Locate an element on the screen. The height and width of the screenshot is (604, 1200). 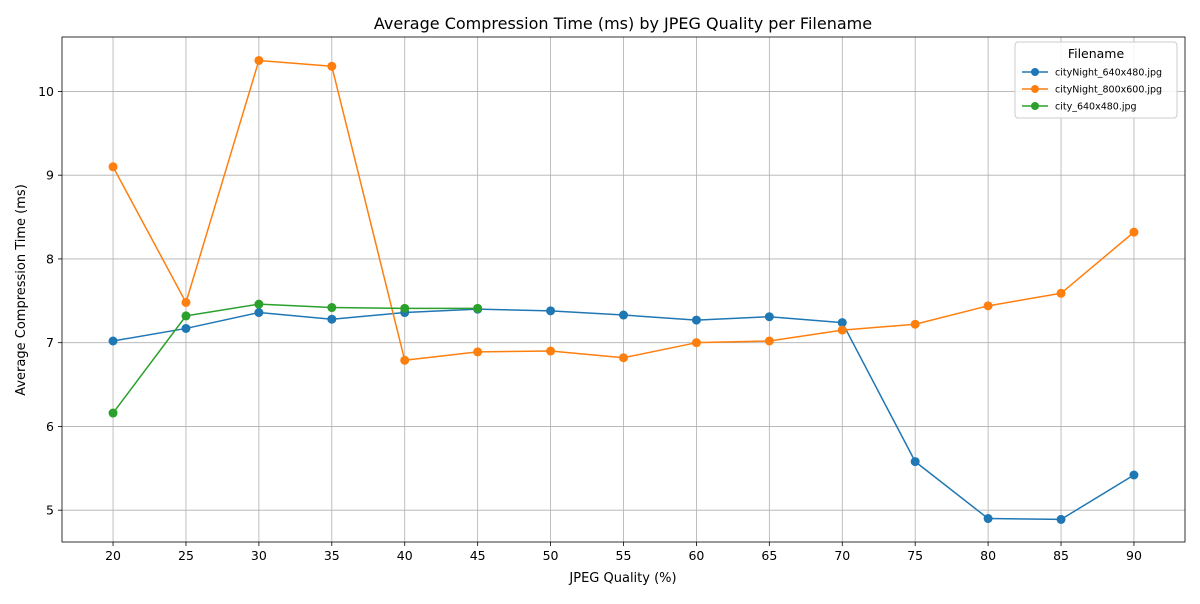
legend-box is located at coordinates (1096, 80).